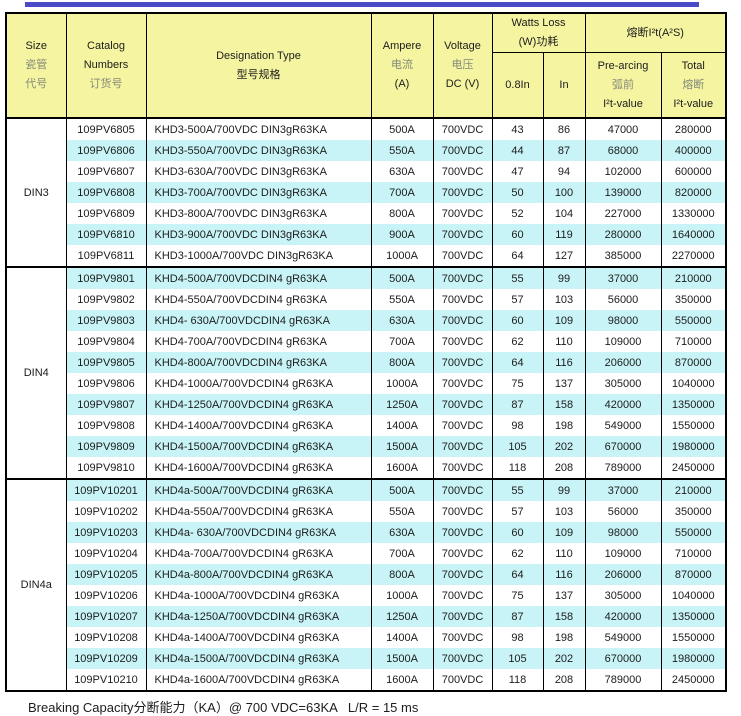 This screenshot has height=716, width=741. What do you see at coordinates (106, 616) in the screenshot?
I see `catalog-number-cell: 109PV10207` at bounding box center [106, 616].